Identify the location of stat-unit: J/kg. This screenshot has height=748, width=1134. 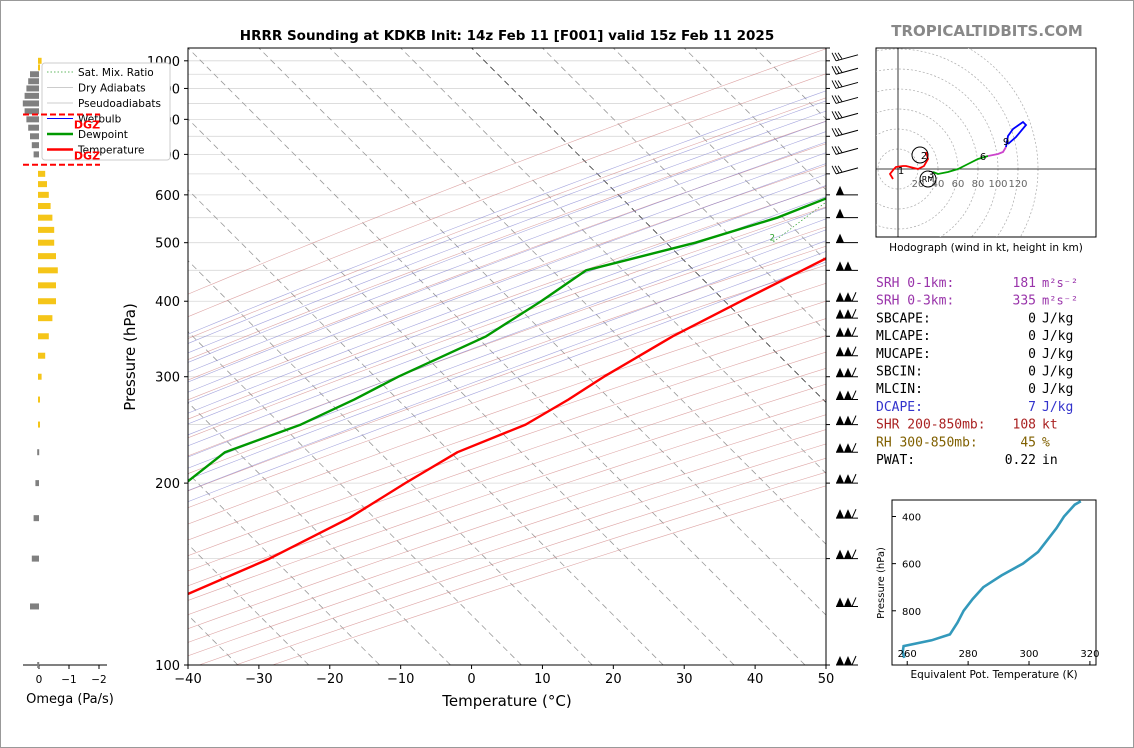
(1057, 372).